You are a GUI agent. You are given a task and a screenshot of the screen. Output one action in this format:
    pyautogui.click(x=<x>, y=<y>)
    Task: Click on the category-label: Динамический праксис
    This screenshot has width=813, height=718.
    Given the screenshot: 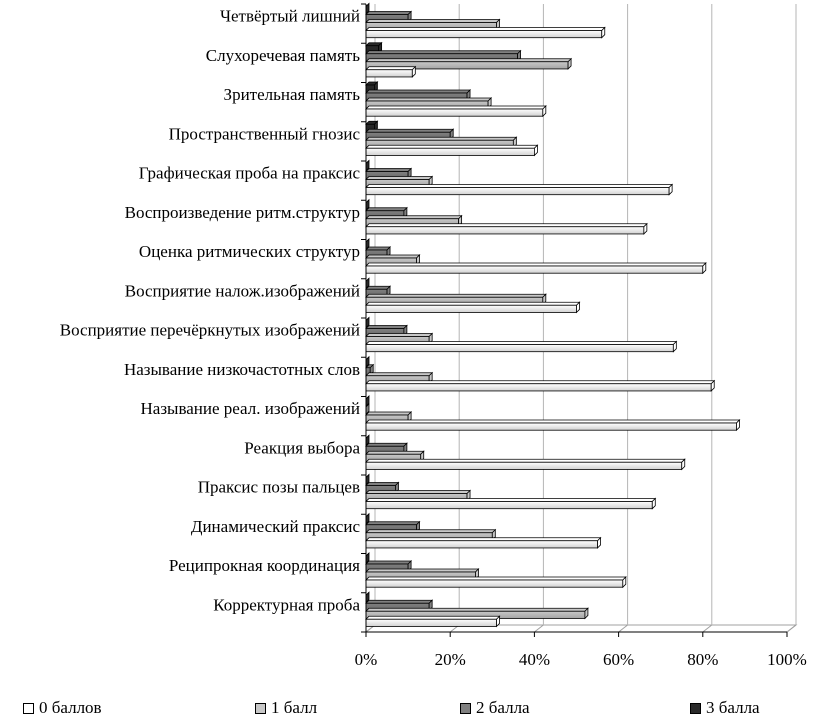 What is the action you would take?
    pyautogui.click(x=276, y=526)
    